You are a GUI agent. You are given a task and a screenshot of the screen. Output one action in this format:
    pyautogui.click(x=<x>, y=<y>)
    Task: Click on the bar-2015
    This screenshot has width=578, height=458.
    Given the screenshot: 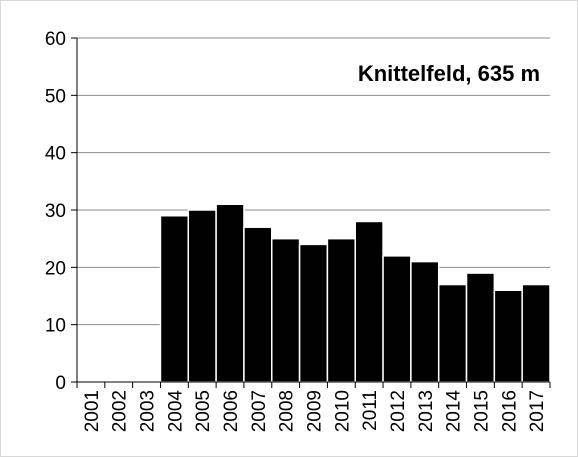 What is the action you would take?
    pyautogui.click(x=480, y=327)
    